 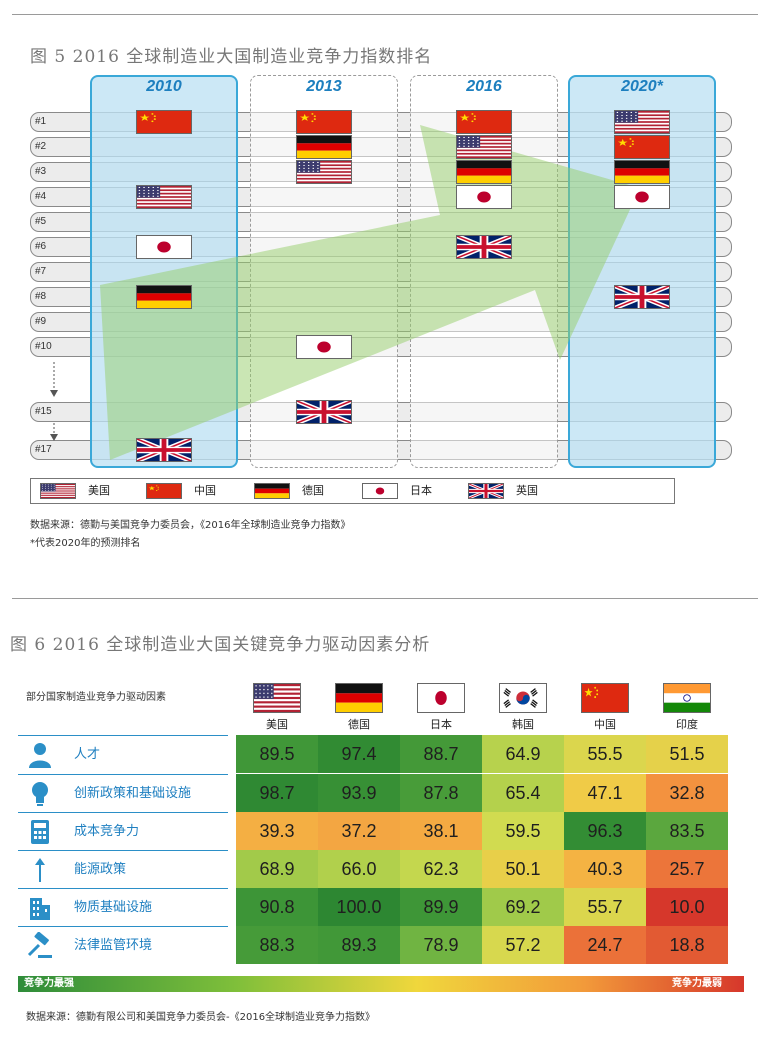 What do you see at coordinates (687, 907) in the screenshot?
I see `heatmap-cell: 10.0` at bounding box center [687, 907].